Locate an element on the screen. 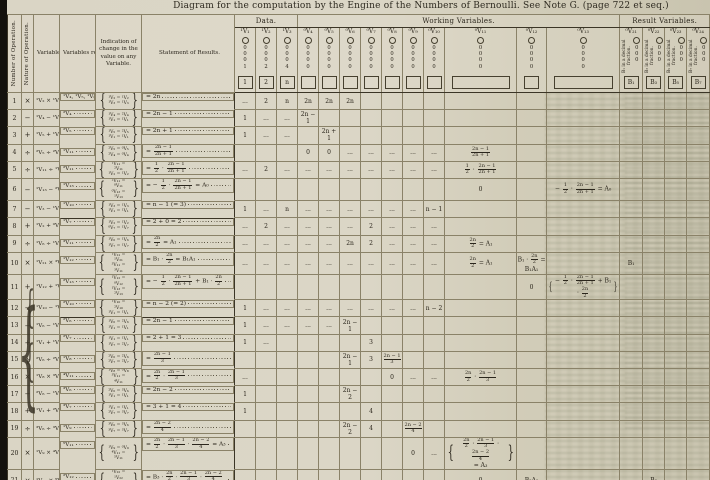 This screenshot has width=710, height=480. cell-acted: ¹V₈ × ³V₁₁ is located at coordinates (46, 377).